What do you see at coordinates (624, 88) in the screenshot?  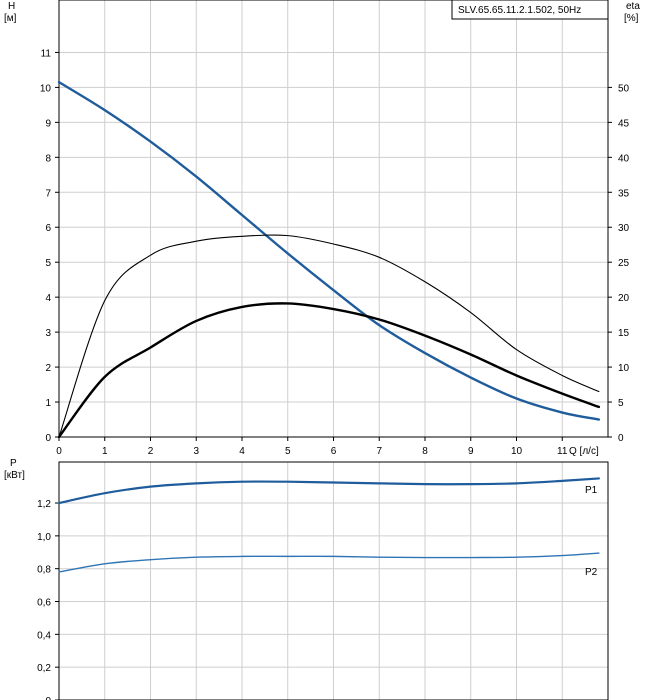 I see `right-tick-label: 50` at bounding box center [624, 88].